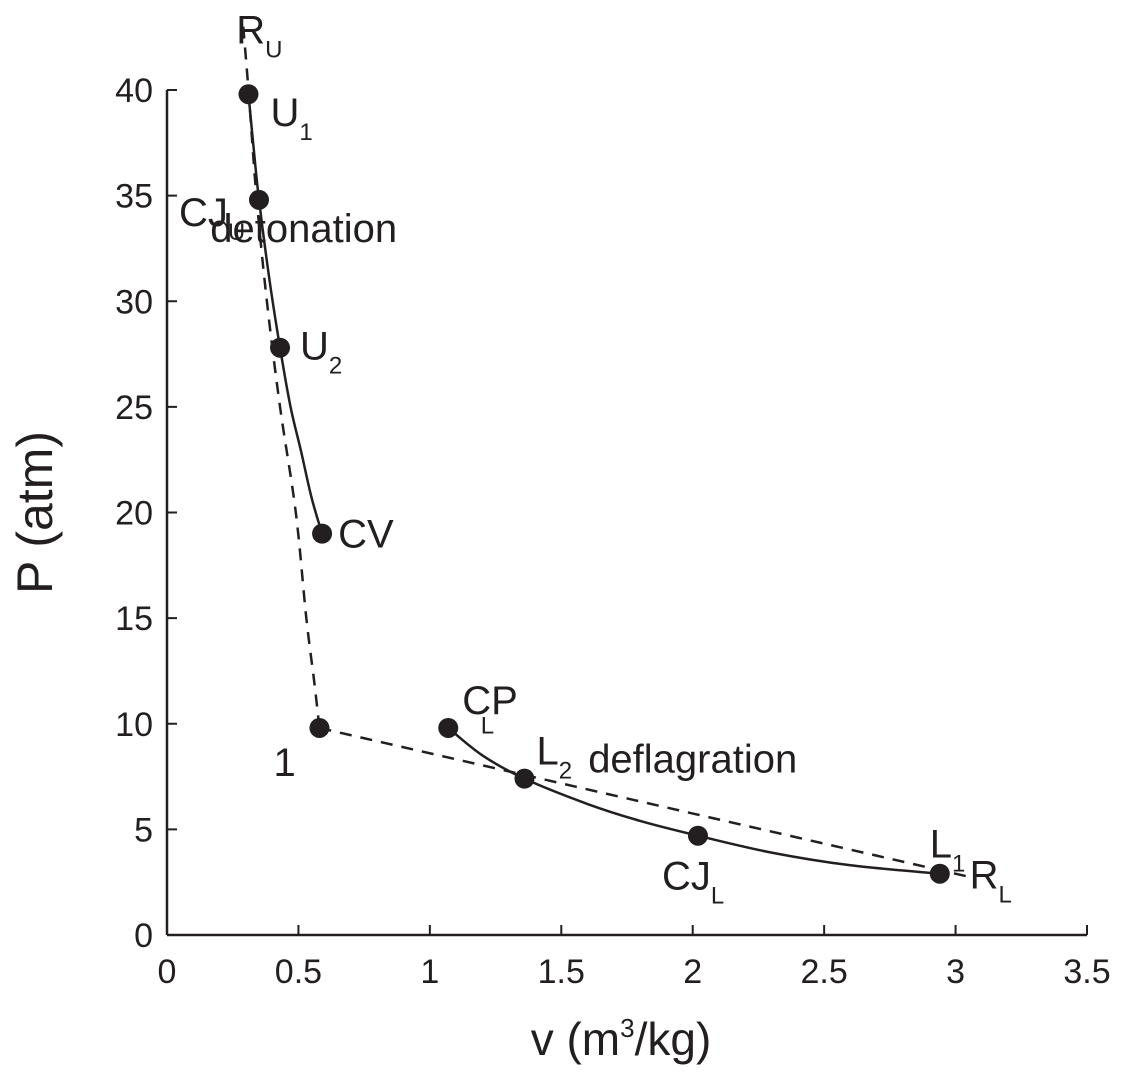  What do you see at coordinates (575, 1039) in the screenshot?
I see `x-axis-title-pre: v (m` at bounding box center [575, 1039].